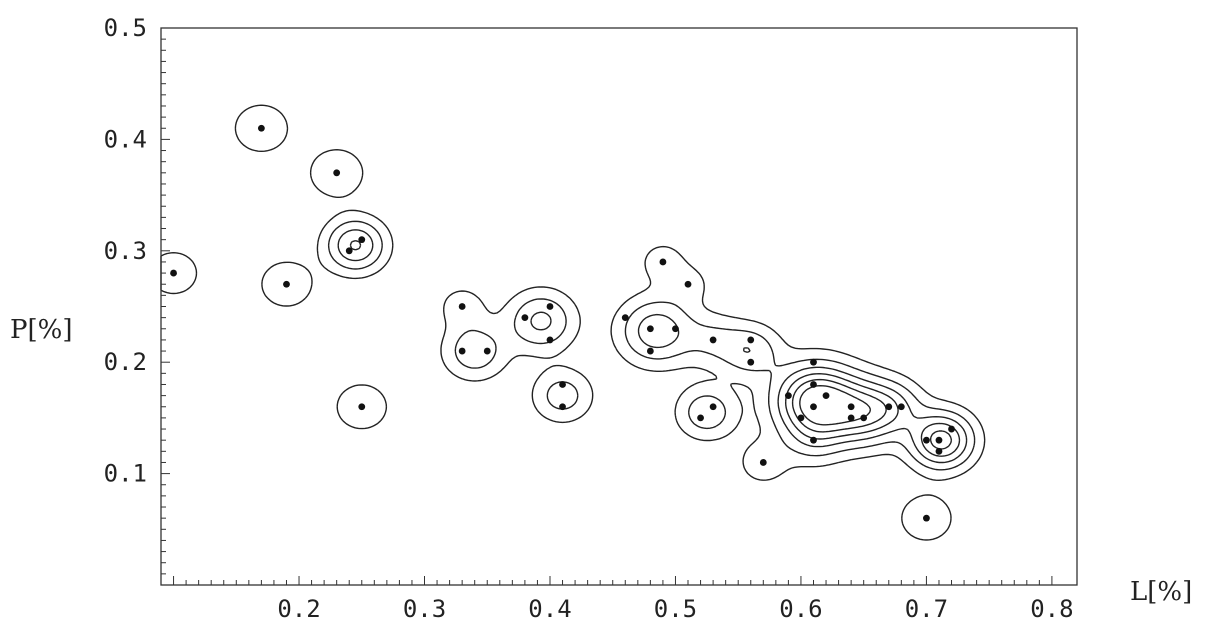  I want to click on x-tick-label: 0.5, so click(675, 609).